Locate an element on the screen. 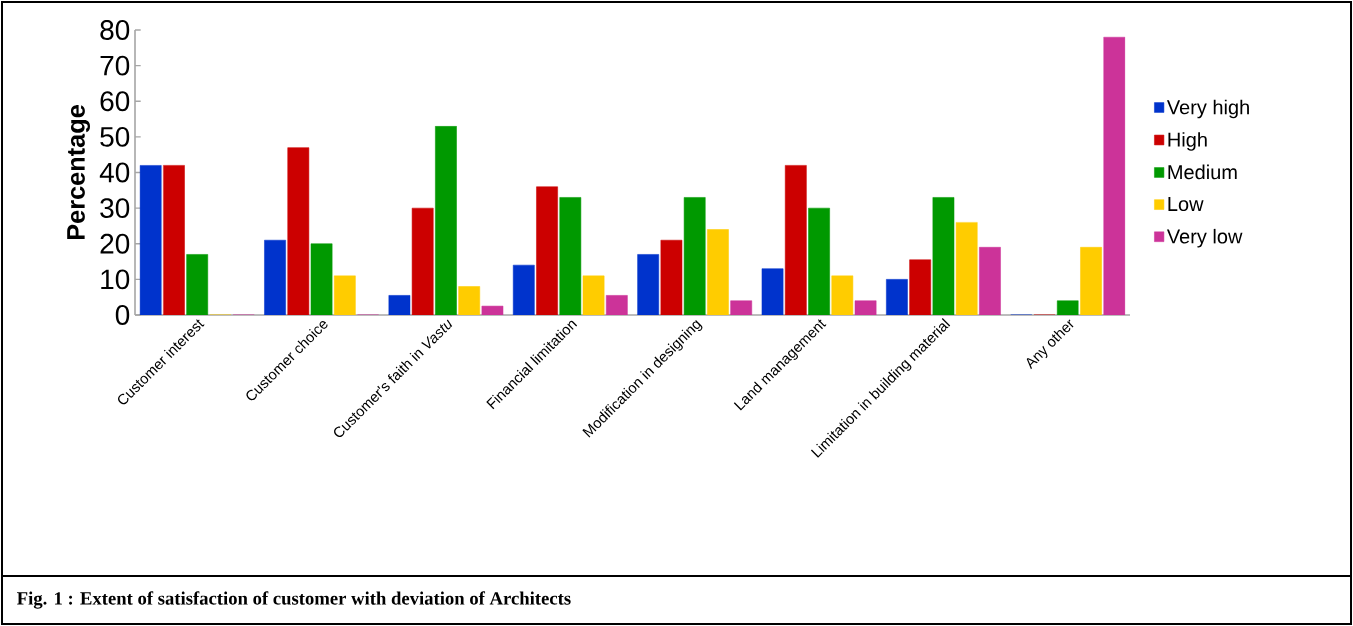 This screenshot has width=1353, height=626. y-tick-label: 50 is located at coordinates (115, 136).